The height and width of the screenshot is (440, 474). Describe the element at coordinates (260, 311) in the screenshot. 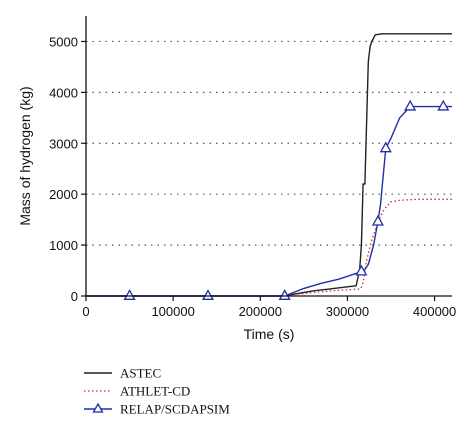

I see `x-tick-label: 200000` at that location.